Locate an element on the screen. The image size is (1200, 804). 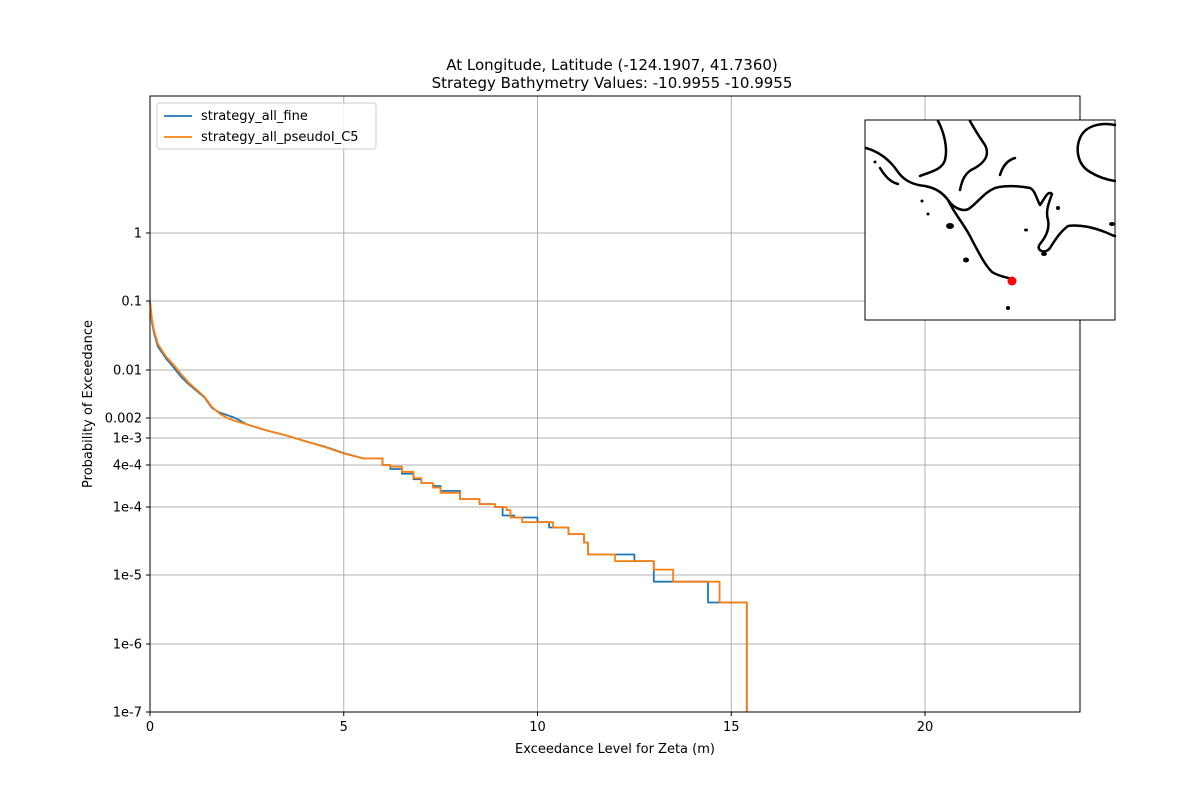
y-tick-label: 1 is located at coordinates (138, 234).